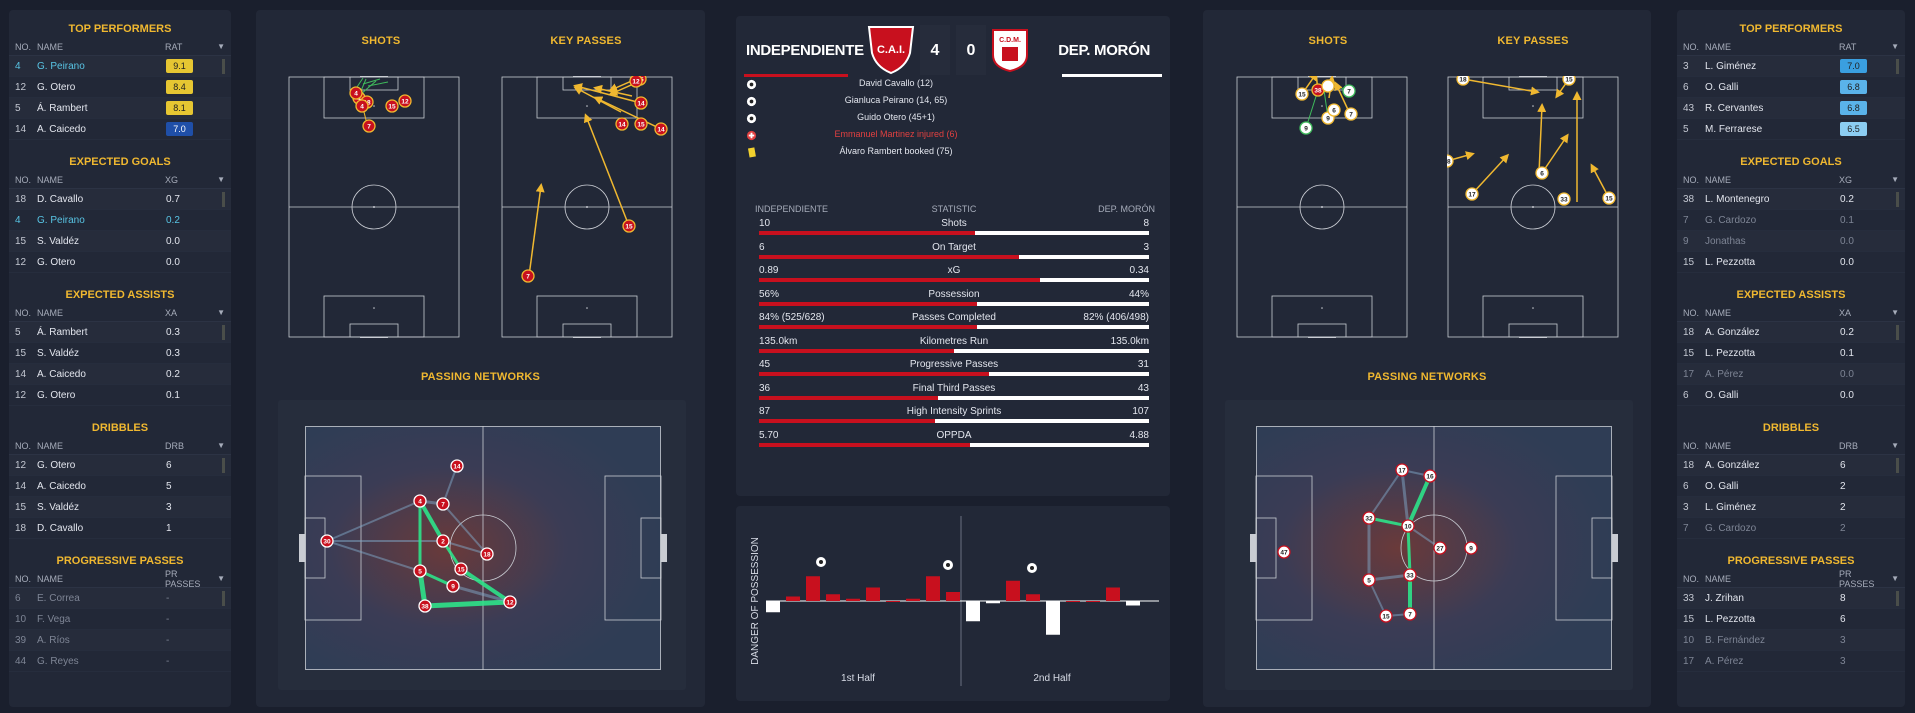 The height and width of the screenshot is (713, 1915). Describe the element at coordinates (120, 108) in the screenshot. I see `table-row: 5 Á. Rambert 8.1` at that location.